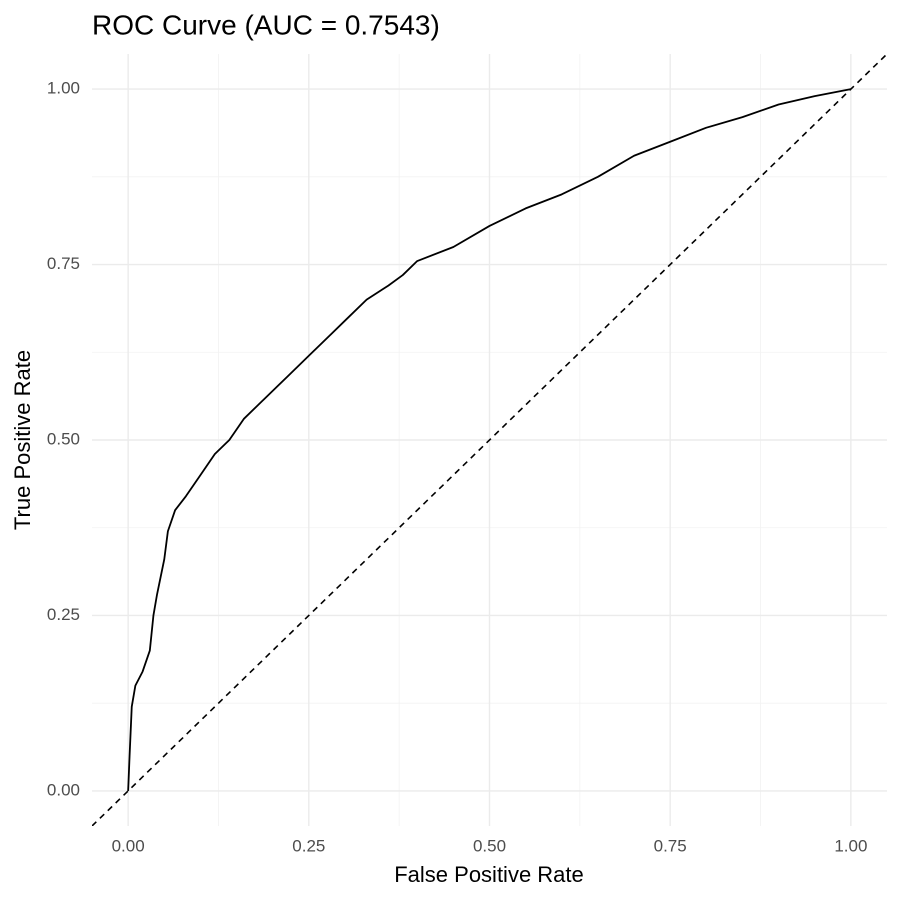 The width and height of the screenshot is (900, 900). Describe the element at coordinates (670, 845) in the screenshot. I see `x-tick-label: 0.75` at that location.